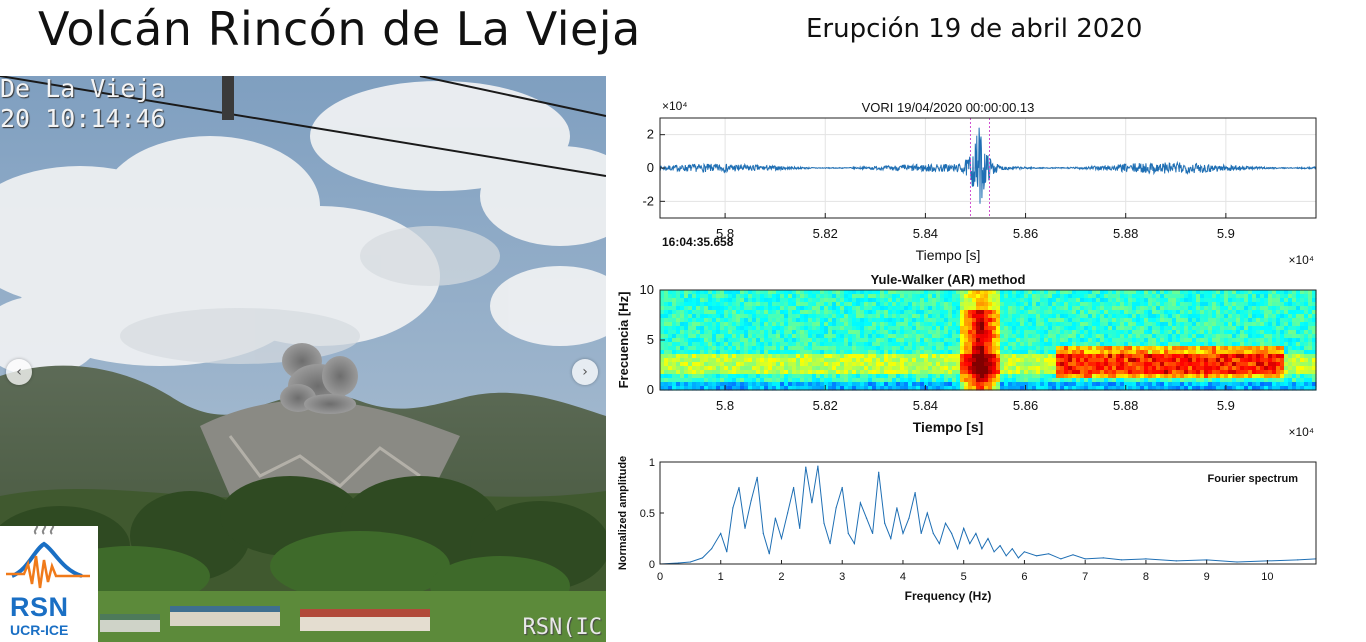 The height and width of the screenshot is (642, 1366). What do you see at coordinates (585, 372) in the screenshot?
I see `carousel-next-button: ›` at bounding box center [585, 372].